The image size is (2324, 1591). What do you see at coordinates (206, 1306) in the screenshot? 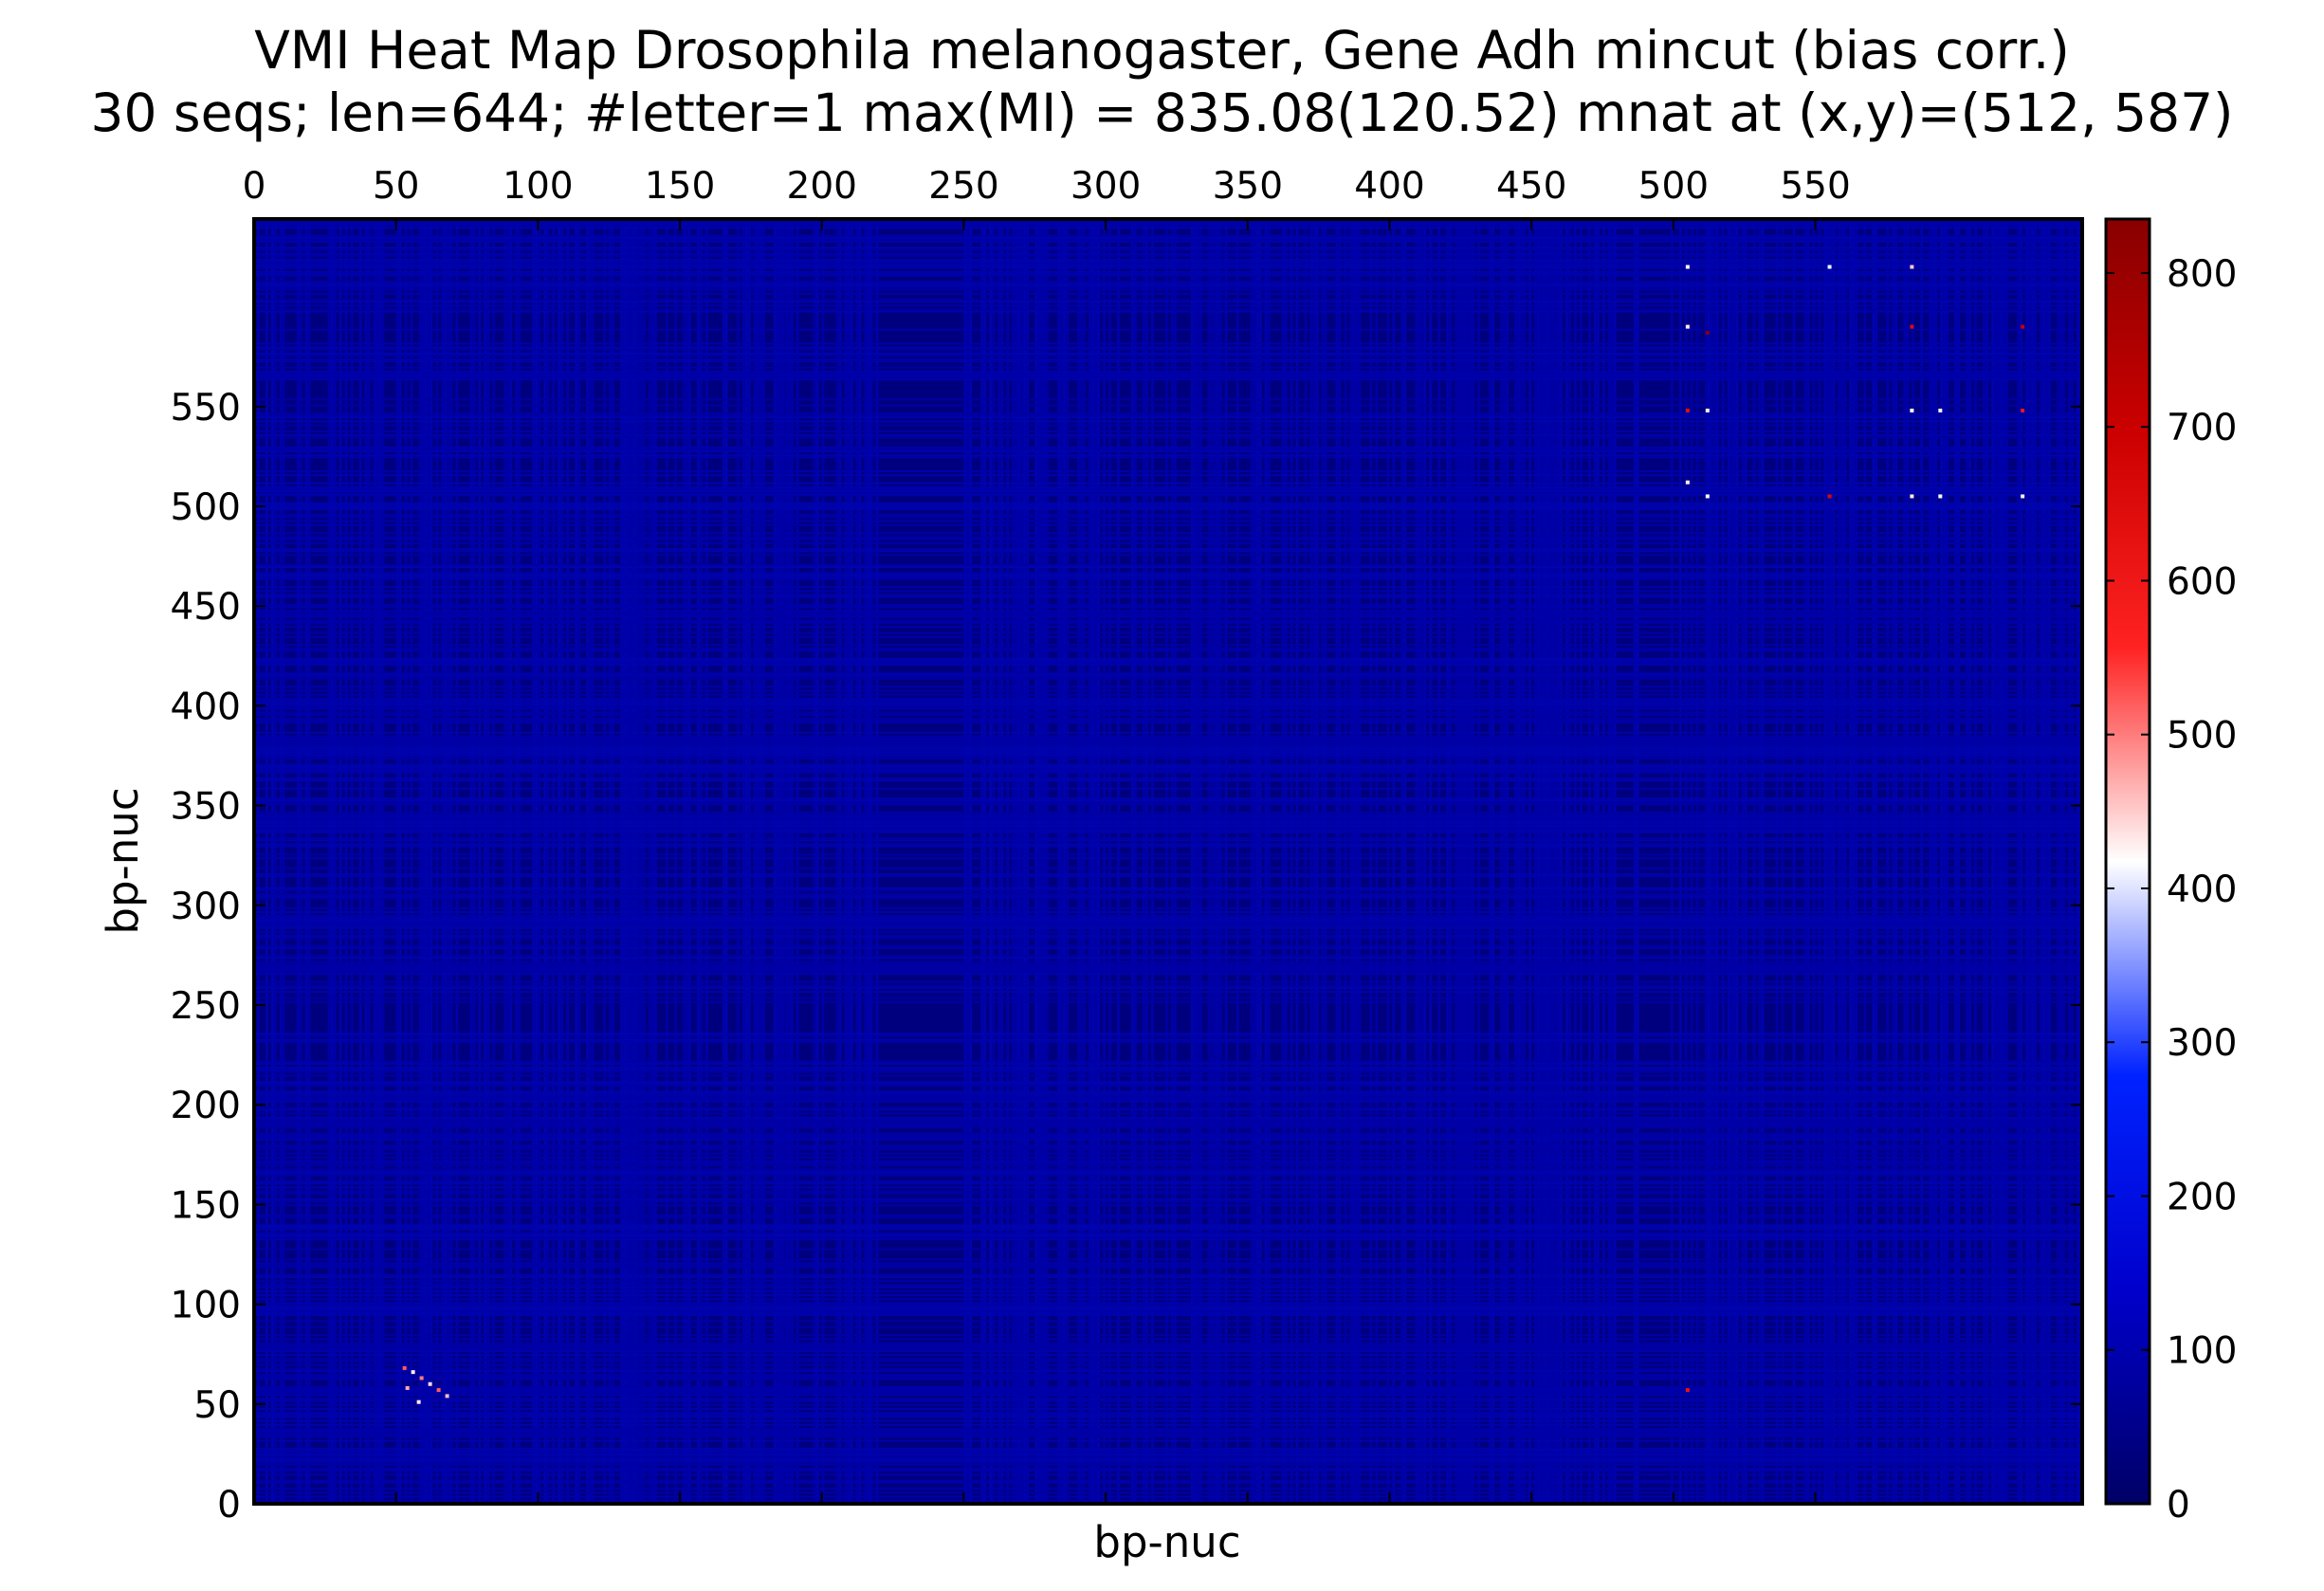
I see `y-tick-label: 100` at bounding box center [206, 1306].